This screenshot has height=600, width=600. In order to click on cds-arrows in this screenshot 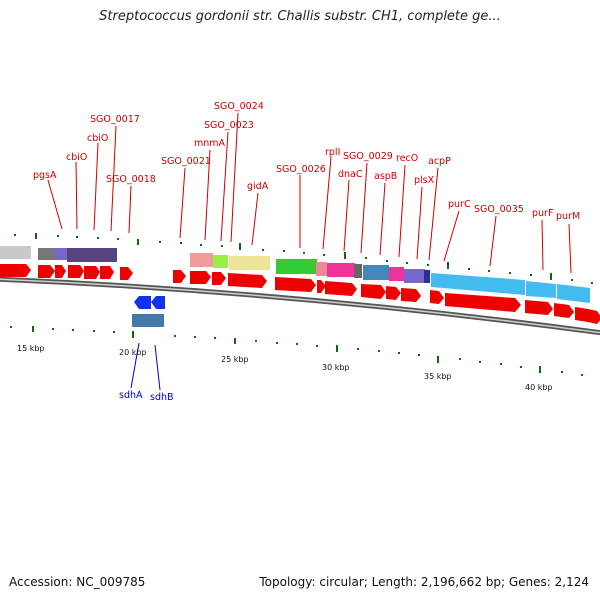, I will do `click(300, 294)`.